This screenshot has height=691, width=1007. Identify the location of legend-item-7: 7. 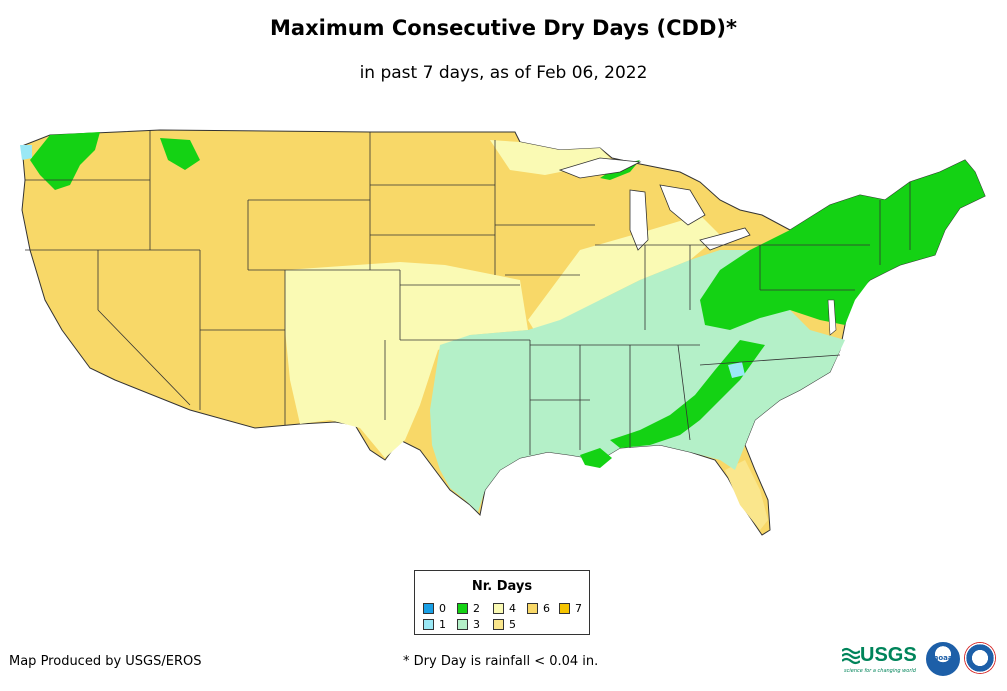
(570, 608).